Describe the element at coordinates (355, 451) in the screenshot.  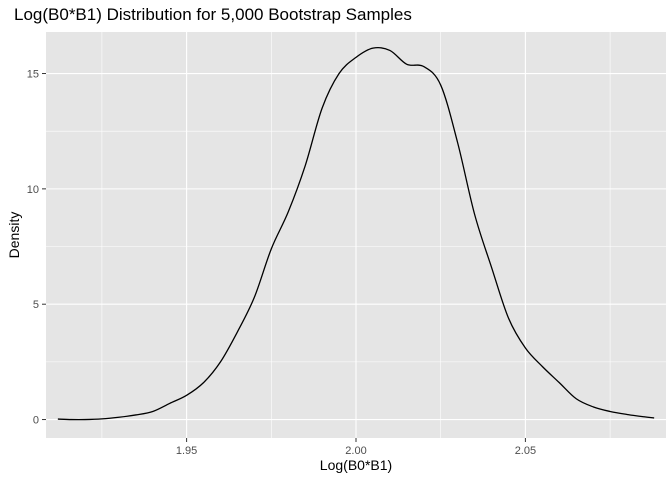
I see `x-tick-label: 2.00` at that location.